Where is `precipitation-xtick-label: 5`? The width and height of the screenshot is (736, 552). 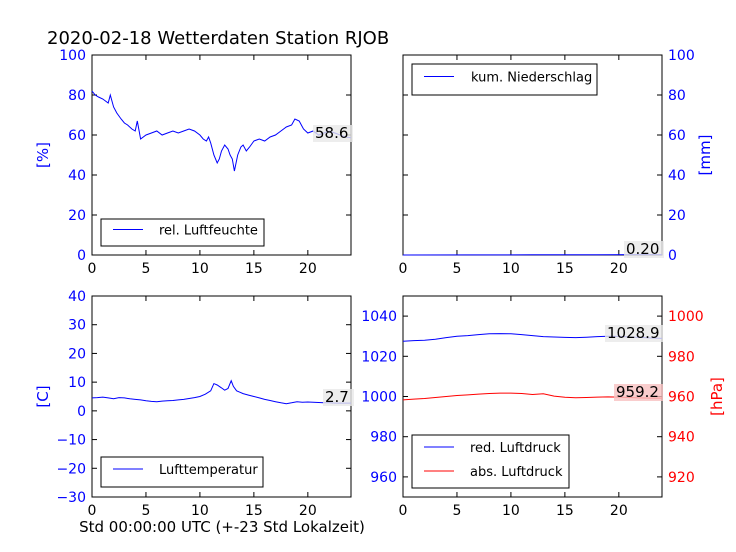
precipitation-xtick-label: 5 is located at coordinates (456, 269).